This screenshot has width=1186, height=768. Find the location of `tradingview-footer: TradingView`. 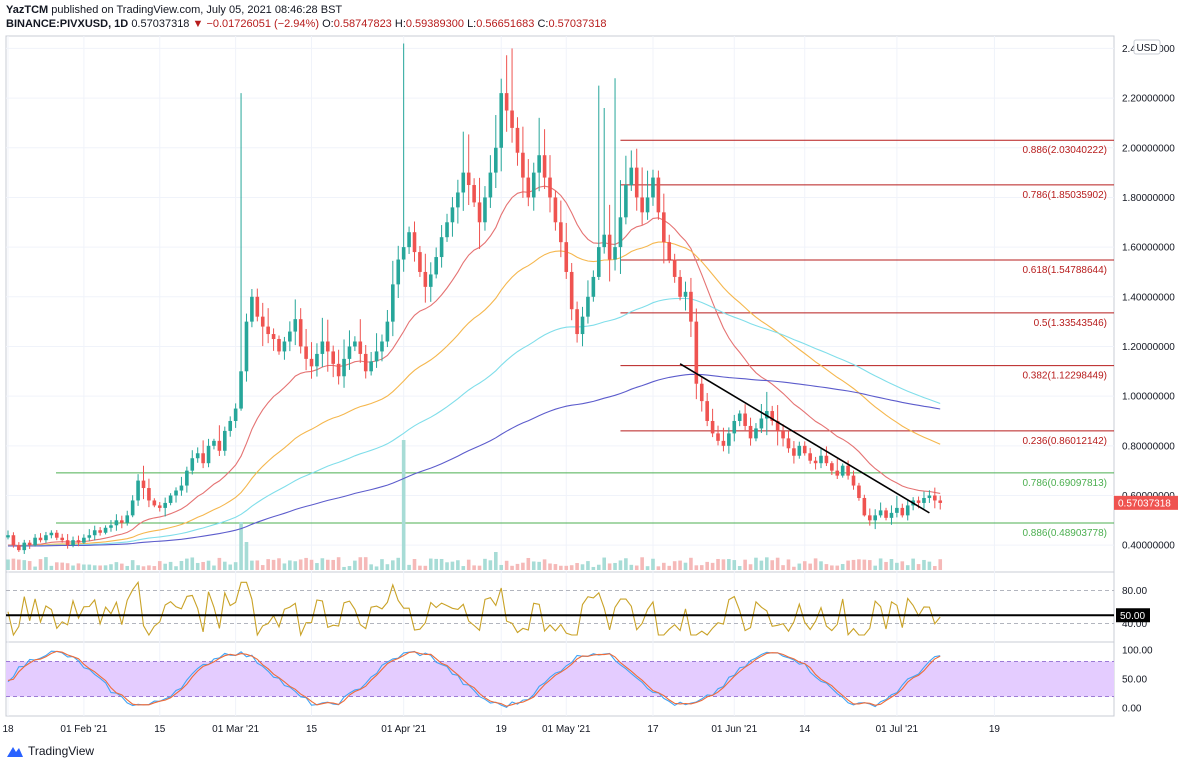

tradingview-footer: TradingView is located at coordinates (50, 751).